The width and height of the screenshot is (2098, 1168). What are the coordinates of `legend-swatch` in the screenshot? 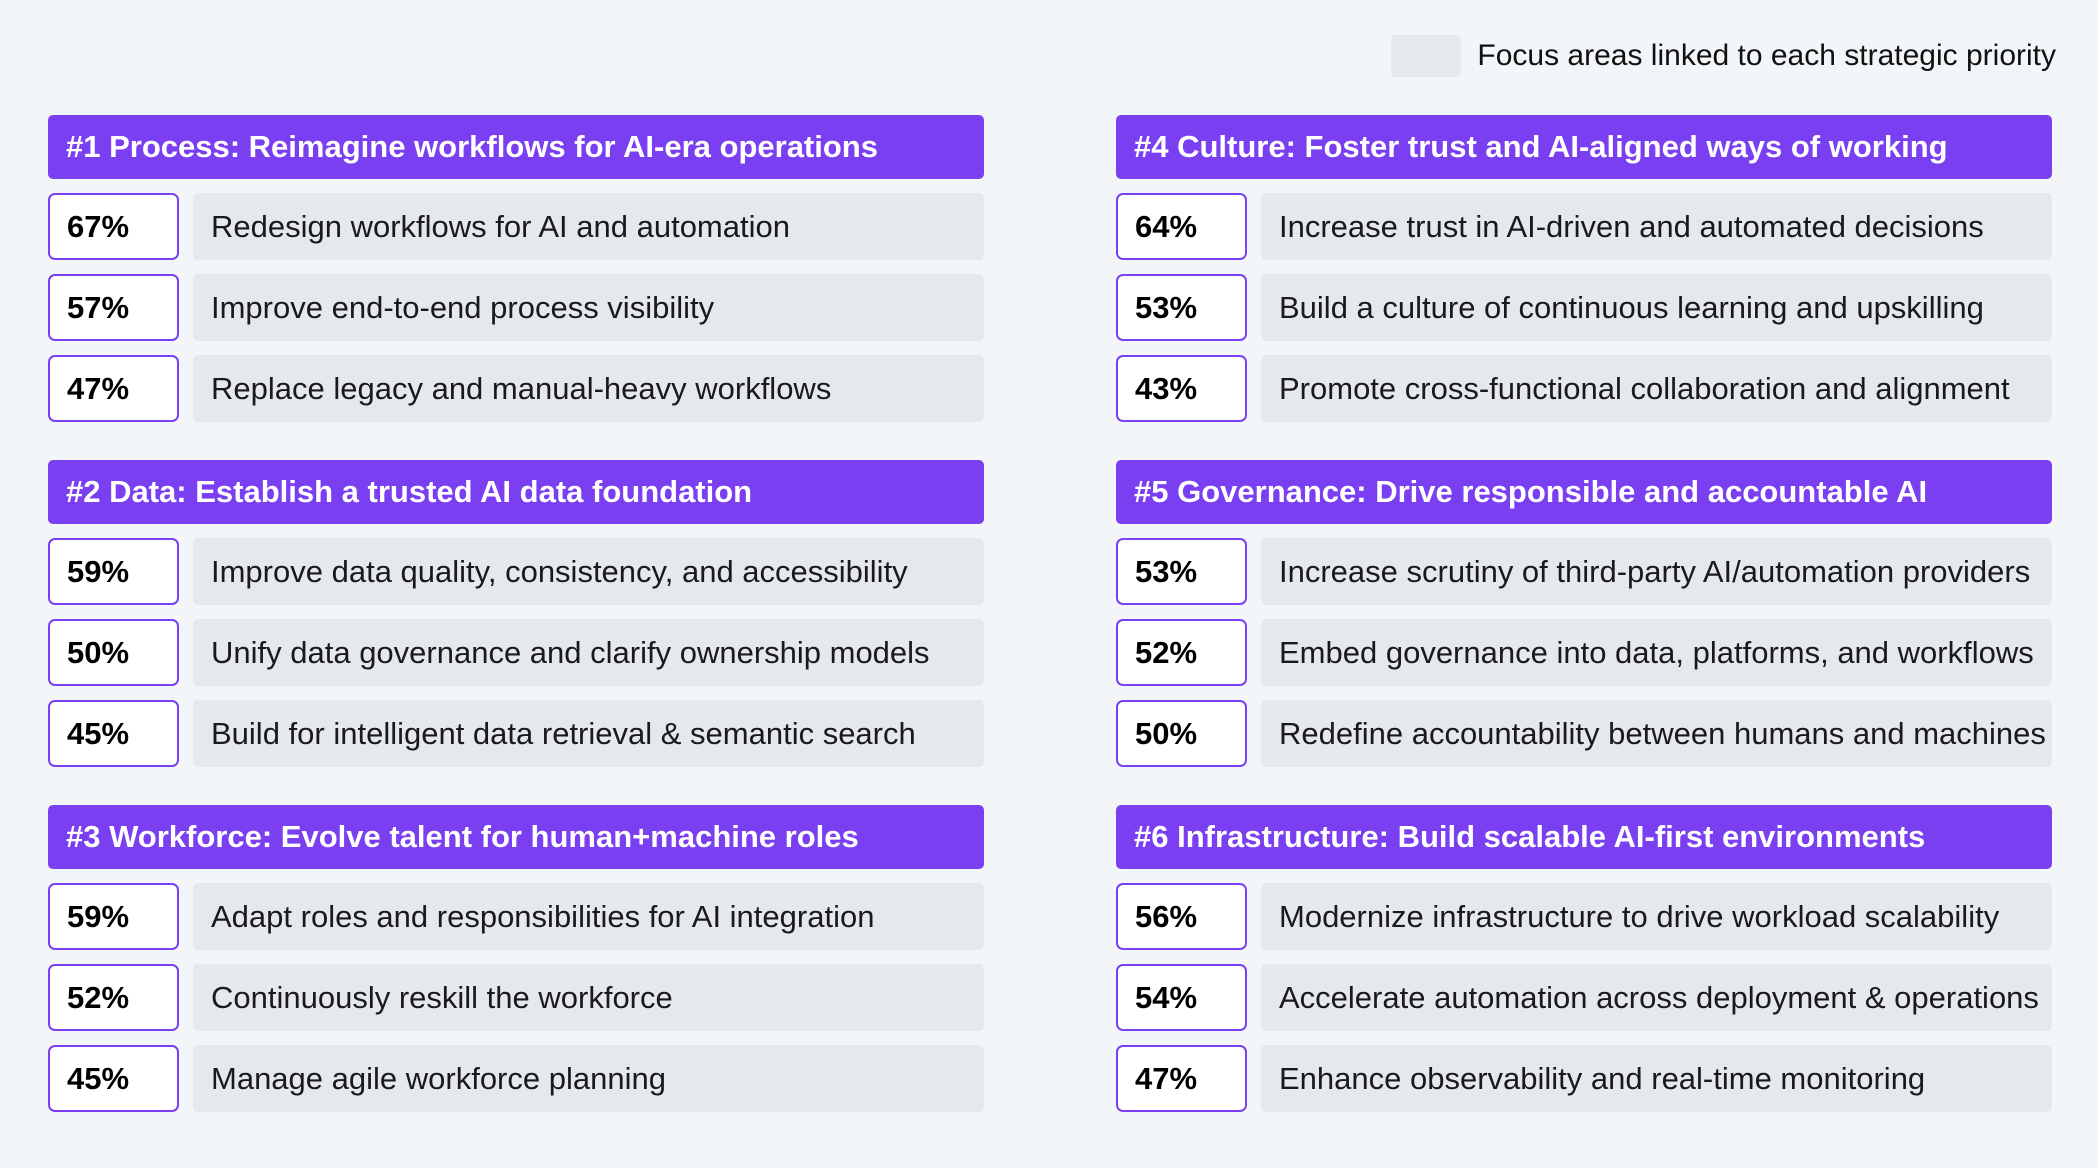 It's located at (1426, 56).